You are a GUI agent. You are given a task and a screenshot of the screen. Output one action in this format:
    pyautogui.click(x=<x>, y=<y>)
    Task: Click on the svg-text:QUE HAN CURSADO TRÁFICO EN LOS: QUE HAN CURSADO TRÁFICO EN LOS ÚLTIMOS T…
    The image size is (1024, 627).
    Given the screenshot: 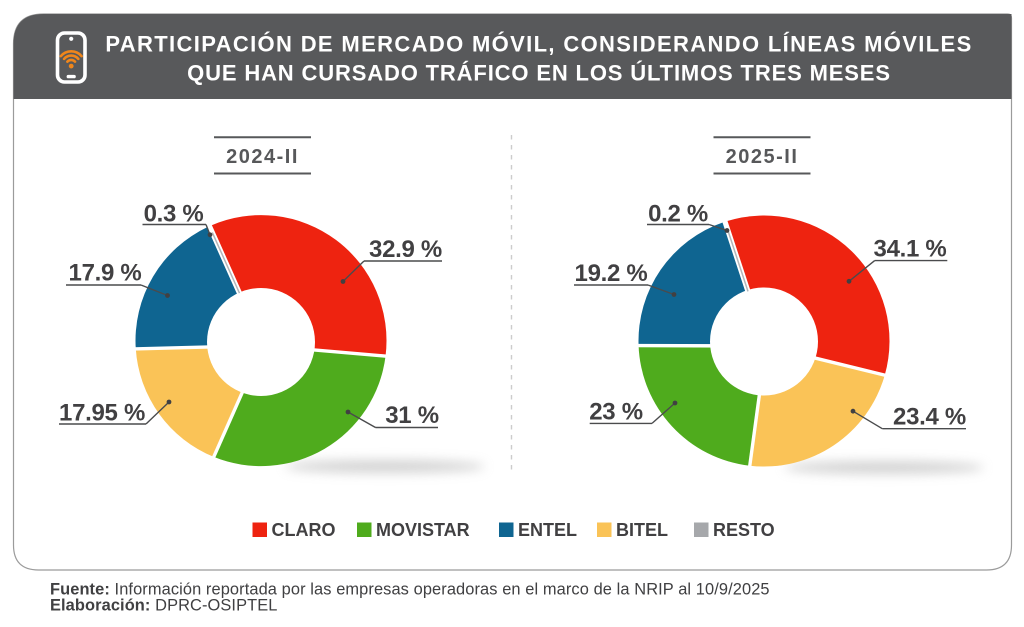 What is the action you would take?
    pyautogui.click(x=539, y=73)
    